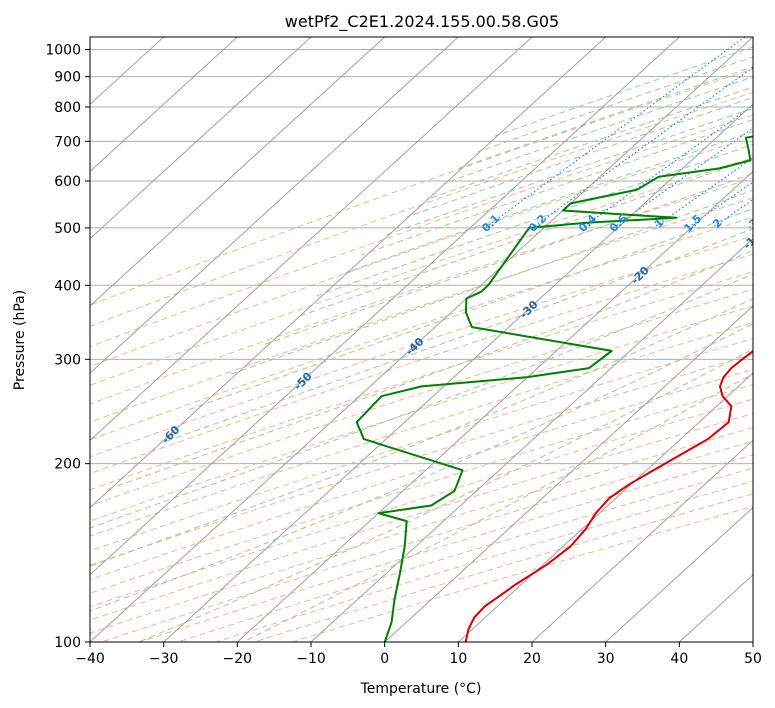  Describe the element at coordinates (67, 286) in the screenshot. I see `y-tick-label: 400` at that location.